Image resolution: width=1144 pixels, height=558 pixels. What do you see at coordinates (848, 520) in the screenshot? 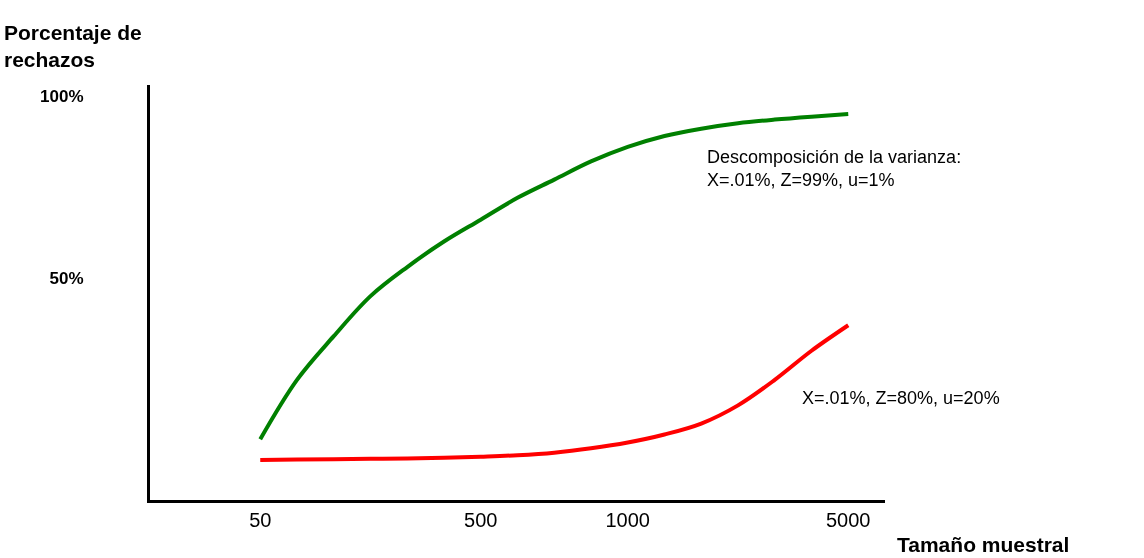
I see `x-tick-label: 5000` at bounding box center [848, 520].